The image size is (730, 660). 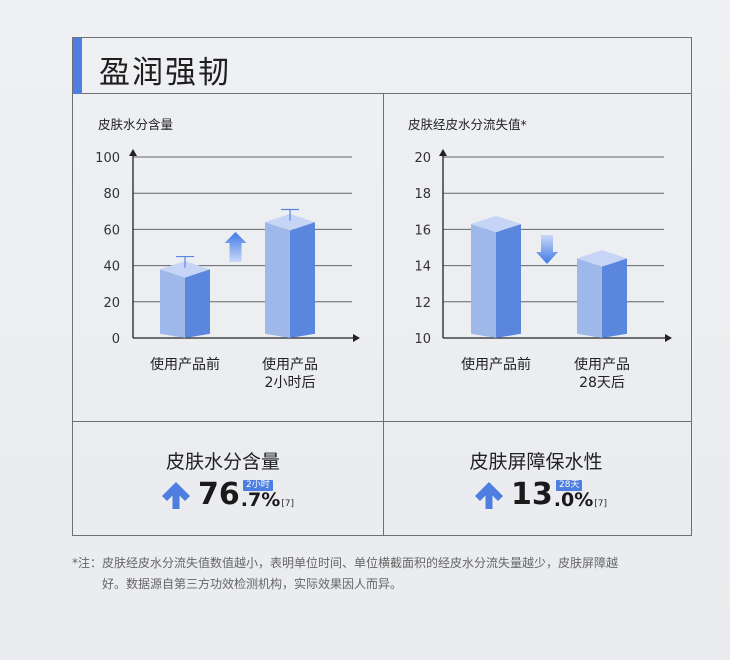 I want to click on y-tick-label: 60, so click(x=111, y=230).